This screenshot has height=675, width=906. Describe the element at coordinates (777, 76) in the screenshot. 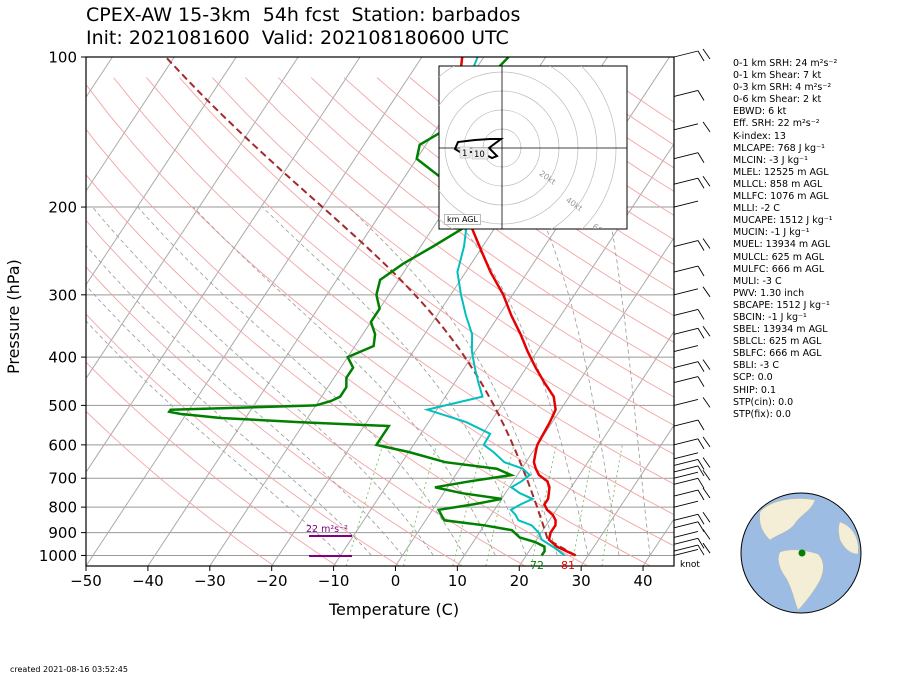

I see `index-line: 0-1 km Shear: 7 kt` at that location.